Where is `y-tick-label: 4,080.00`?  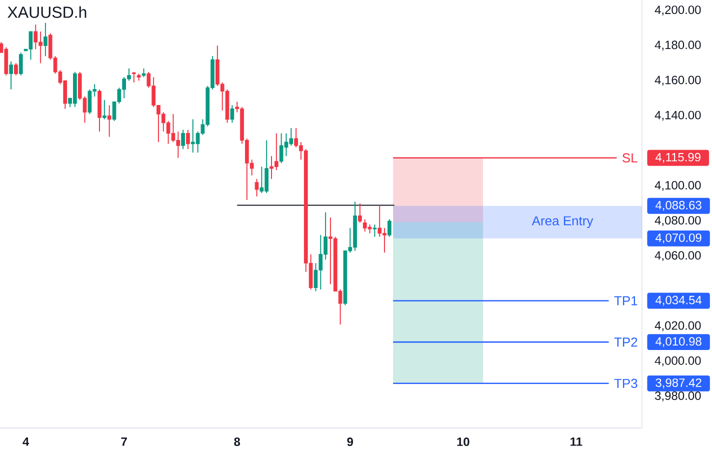 y-tick-label: 4,080.00 is located at coordinates (677, 221).